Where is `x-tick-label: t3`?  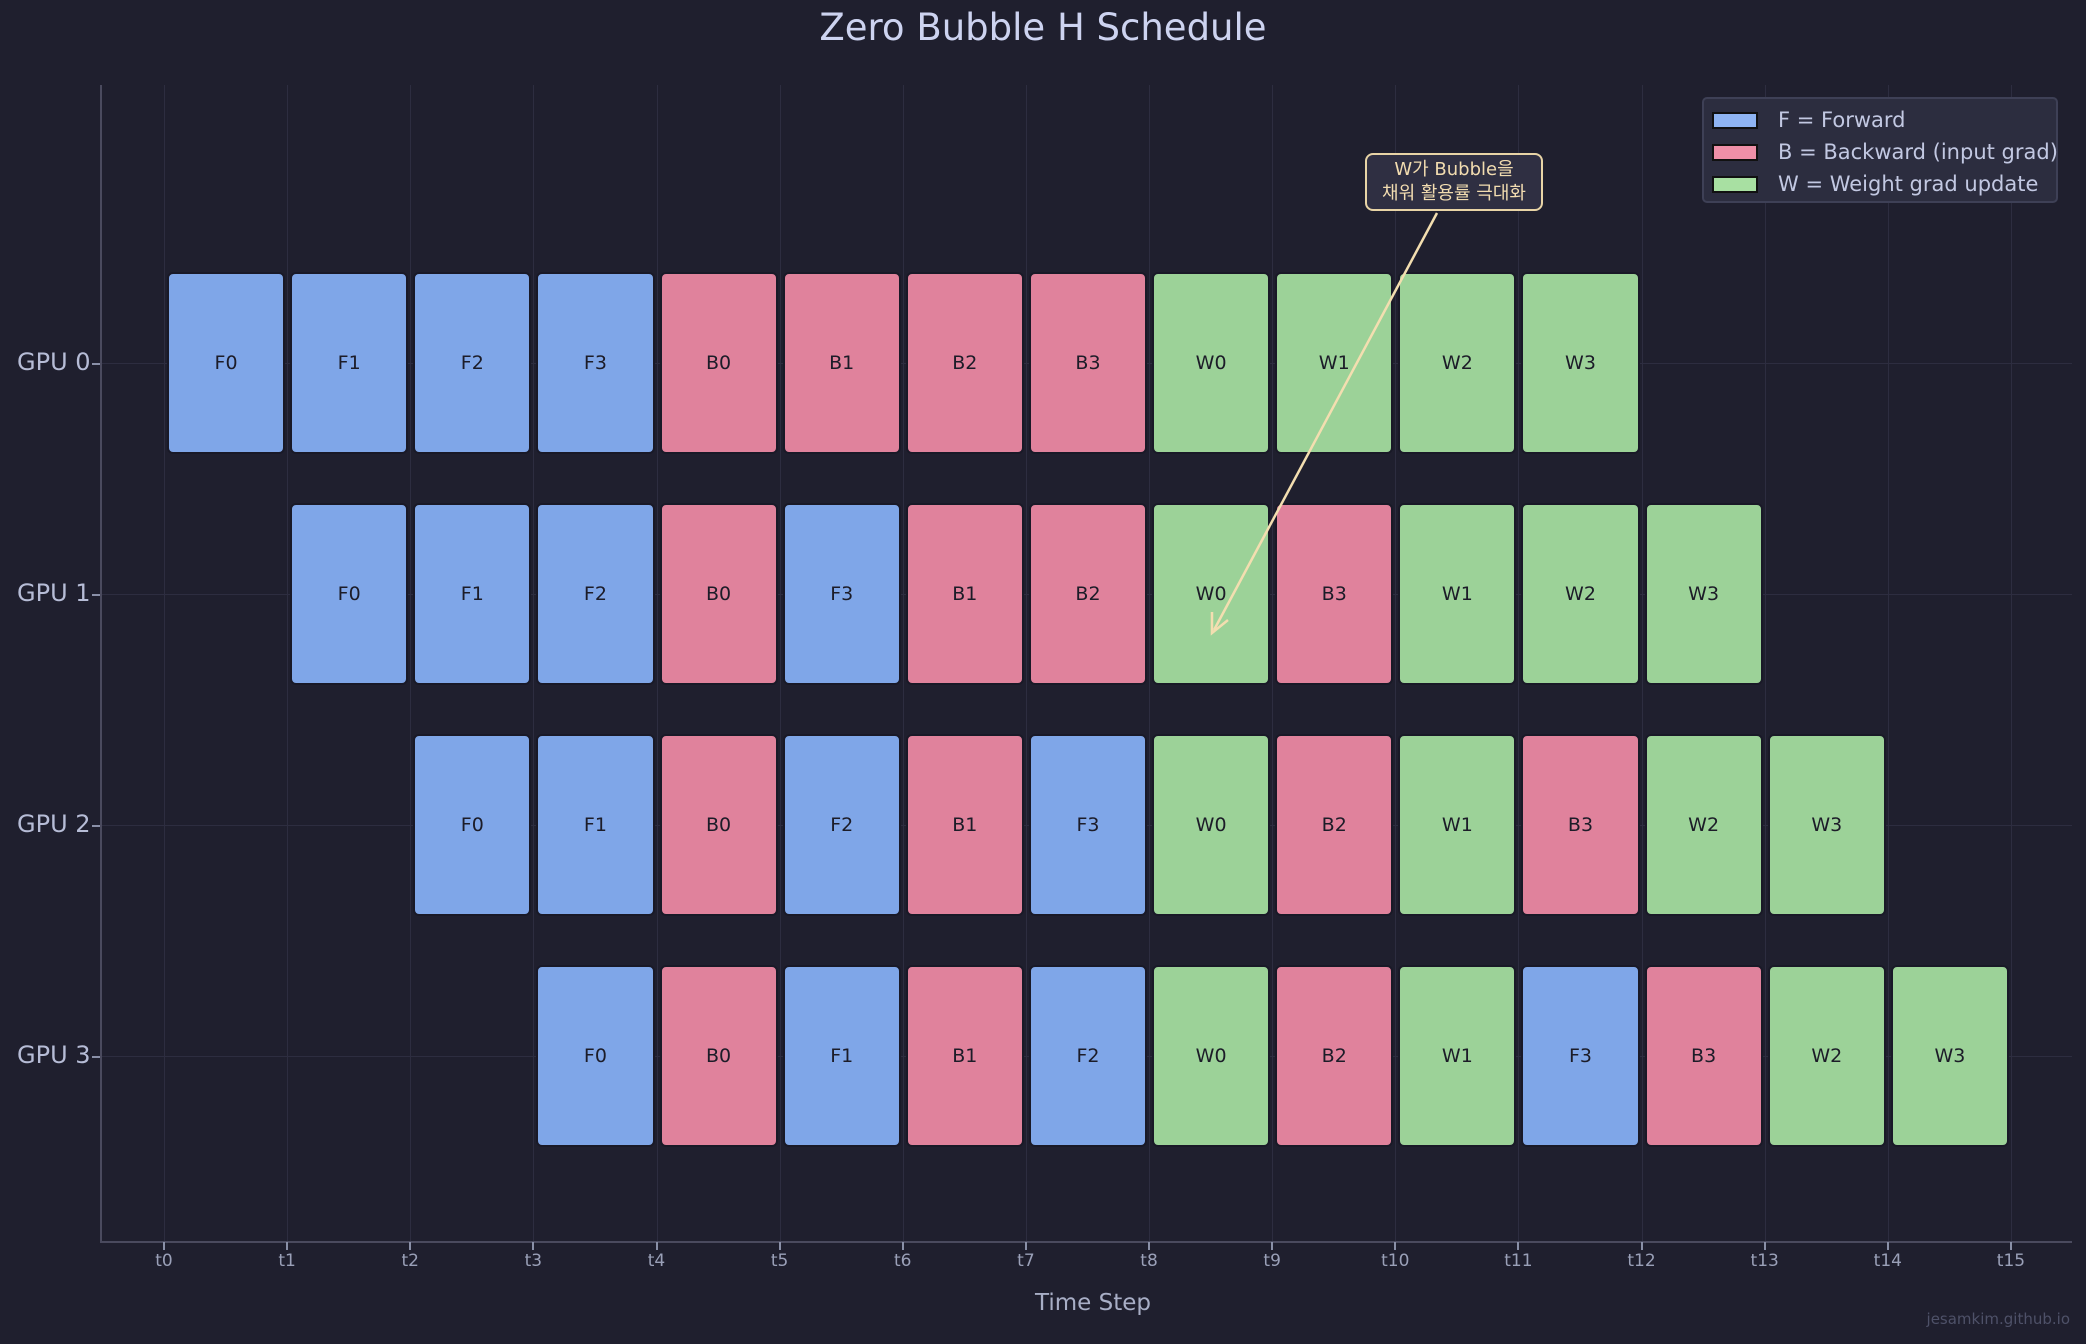 x-tick-label: t3 is located at coordinates (533, 1261).